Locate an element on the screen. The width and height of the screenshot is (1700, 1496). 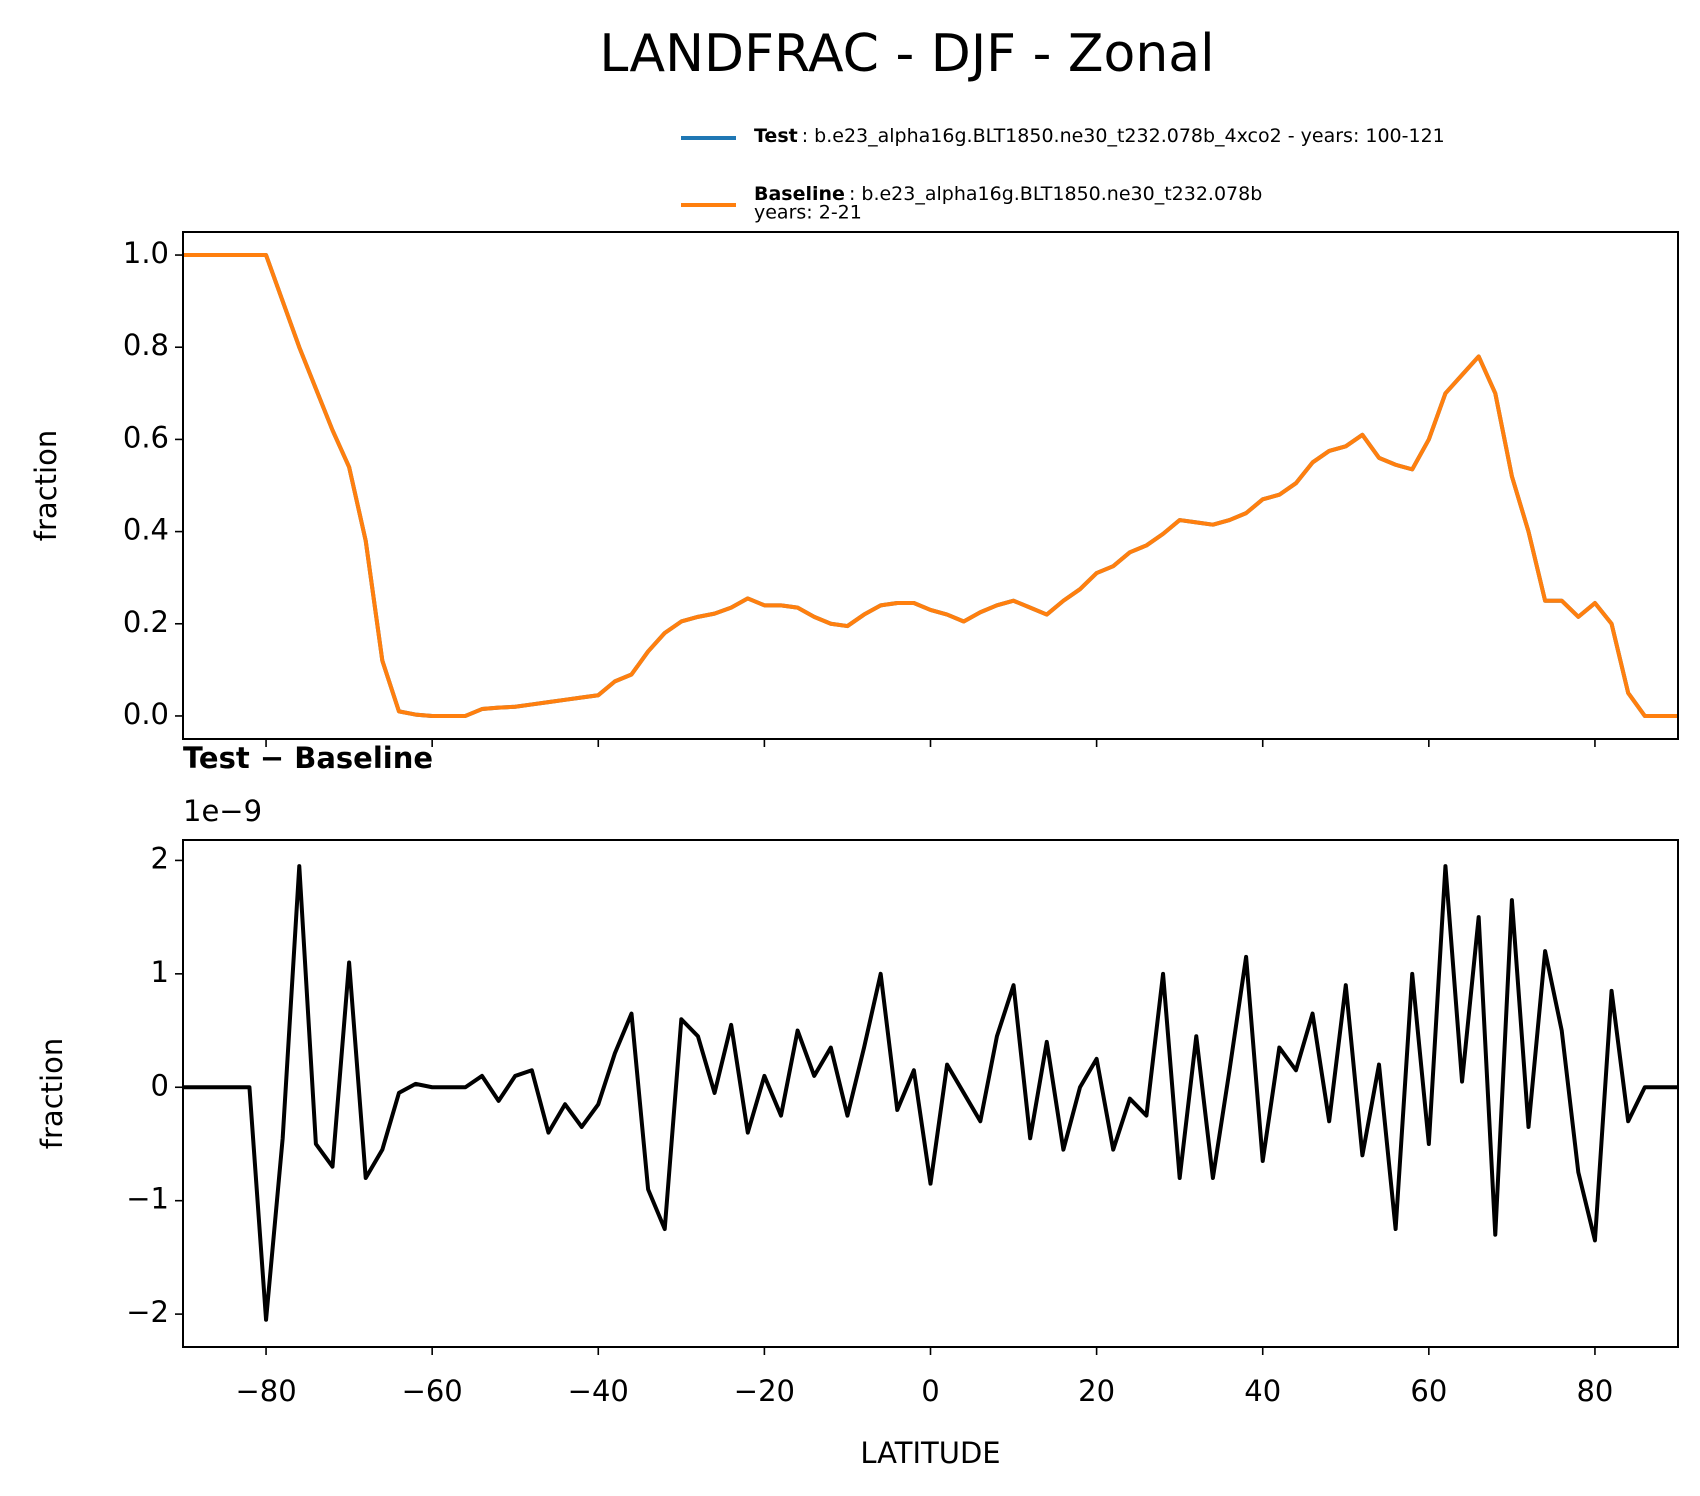
x-tick-label: 0 is located at coordinates (930, 1391).